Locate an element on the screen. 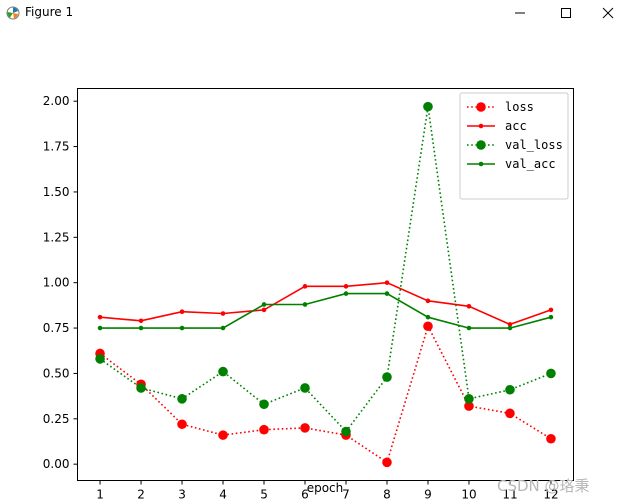  y-tick-label: 1.50 is located at coordinates (56, 192).